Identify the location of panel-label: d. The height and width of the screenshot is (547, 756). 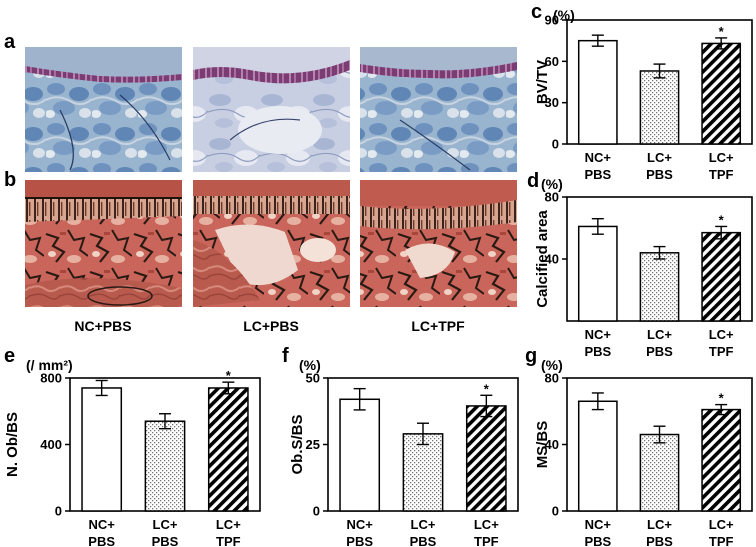
(533, 181).